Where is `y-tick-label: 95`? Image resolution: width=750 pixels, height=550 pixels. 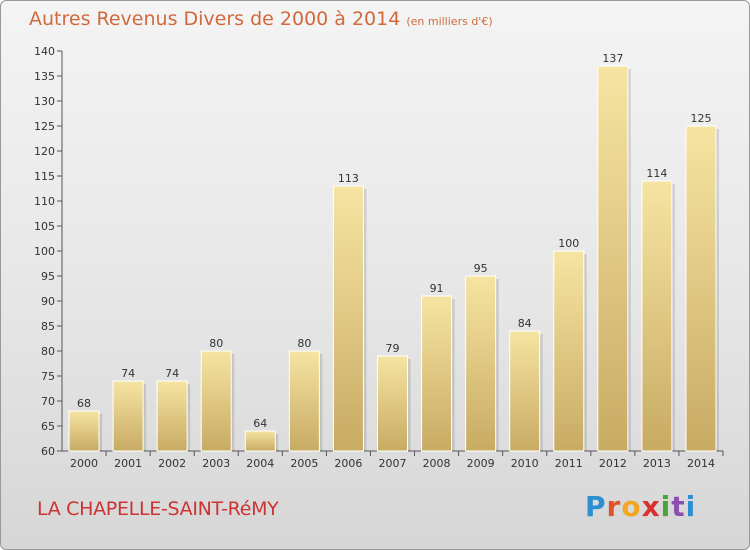 y-tick-label: 95 is located at coordinates (48, 276).